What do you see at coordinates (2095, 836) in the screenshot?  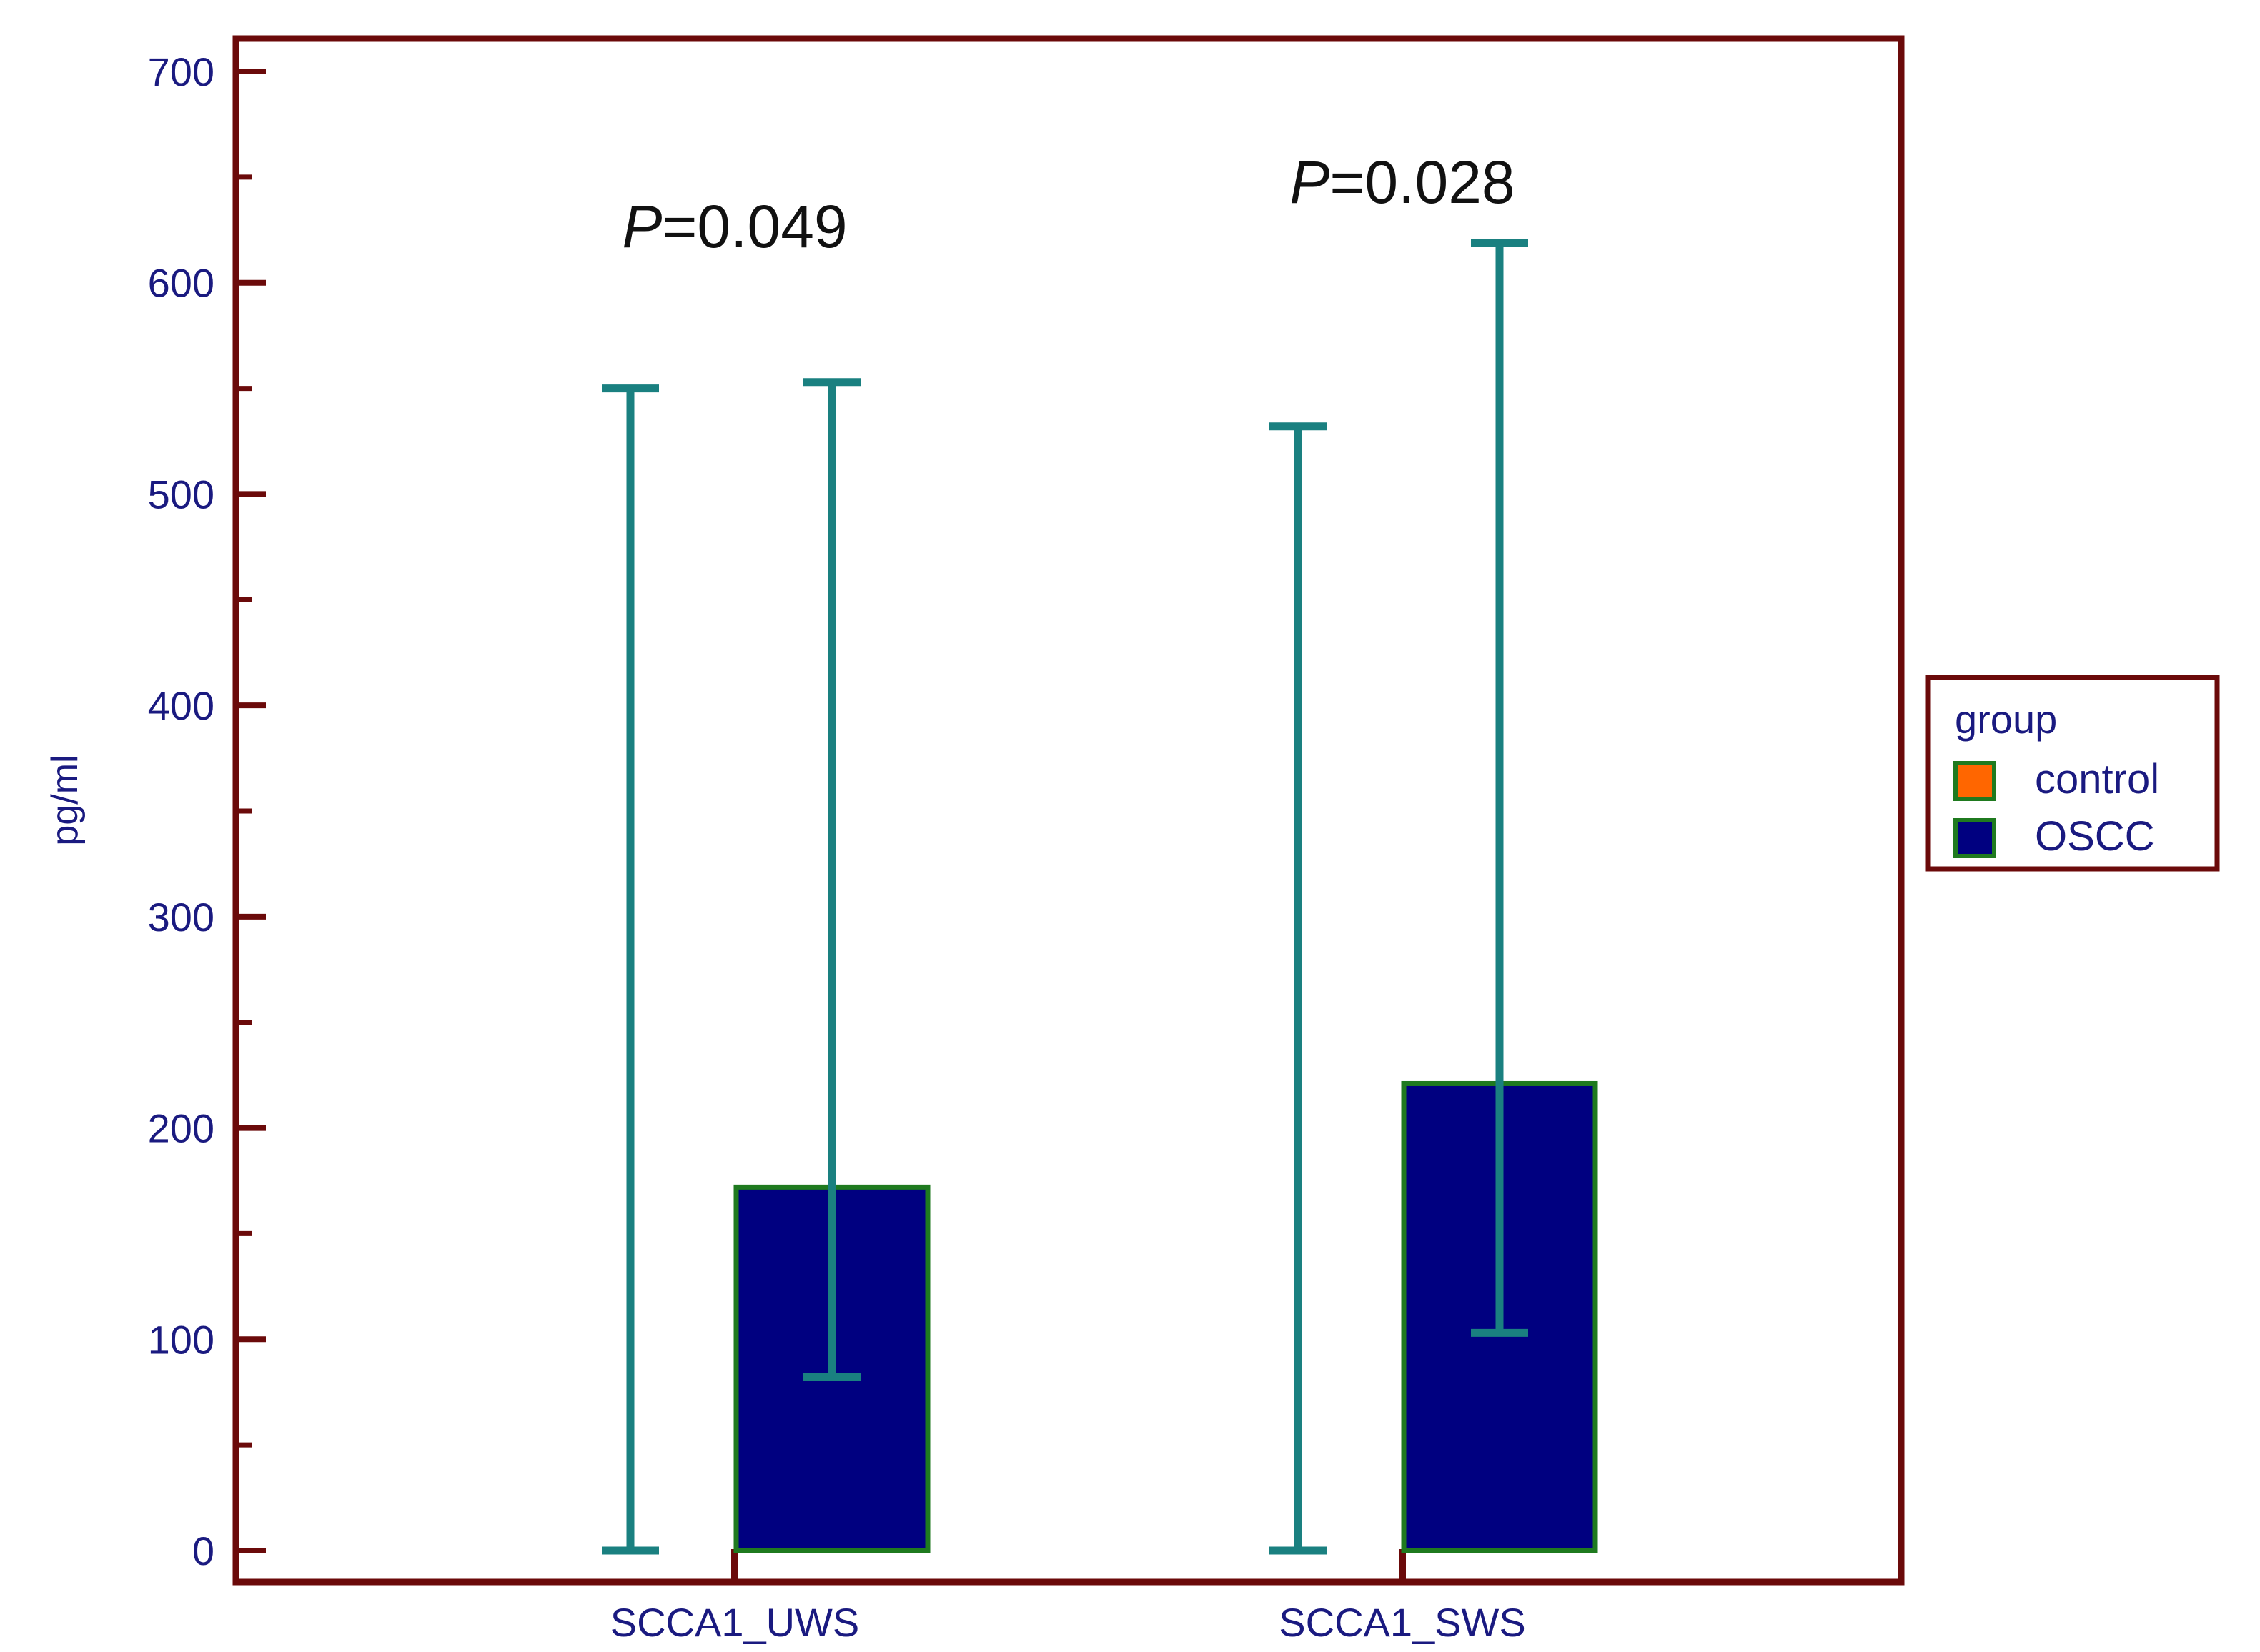 I see `legend-label: OSCC` at bounding box center [2095, 836].